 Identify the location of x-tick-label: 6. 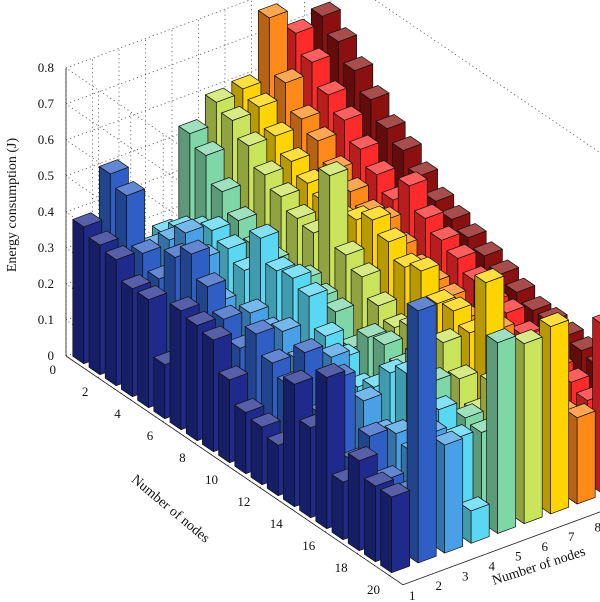
(150, 435).